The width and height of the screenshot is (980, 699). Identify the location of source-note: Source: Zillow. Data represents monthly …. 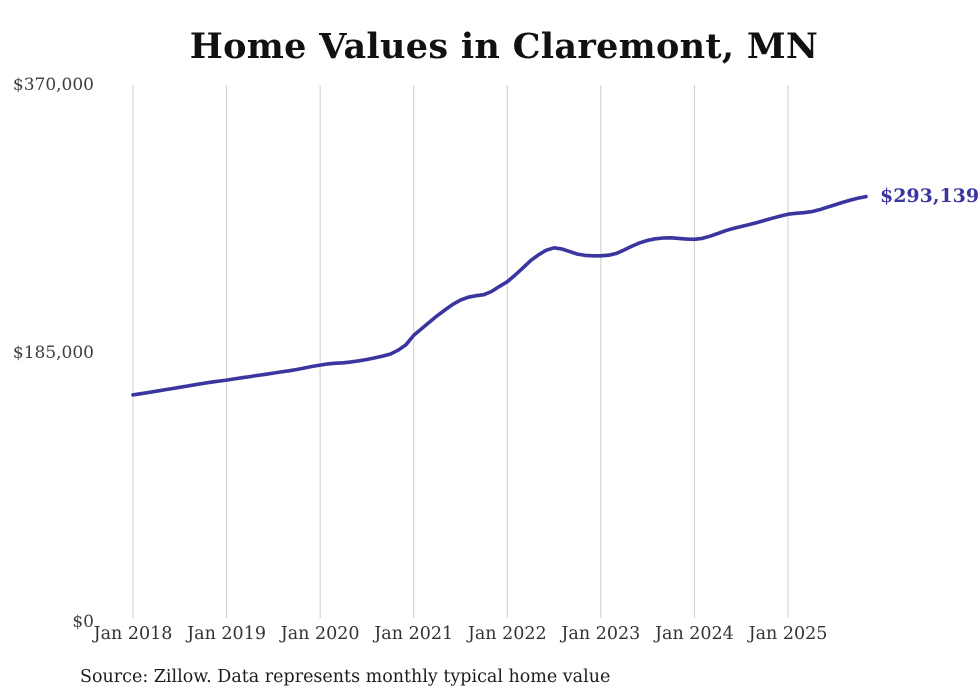
(345, 677).